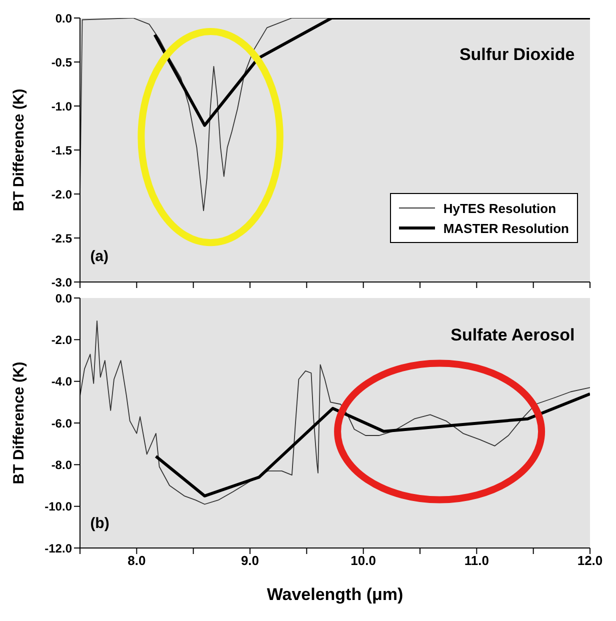  I want to click on x-tick-label: 8.0, so click(137, 560).